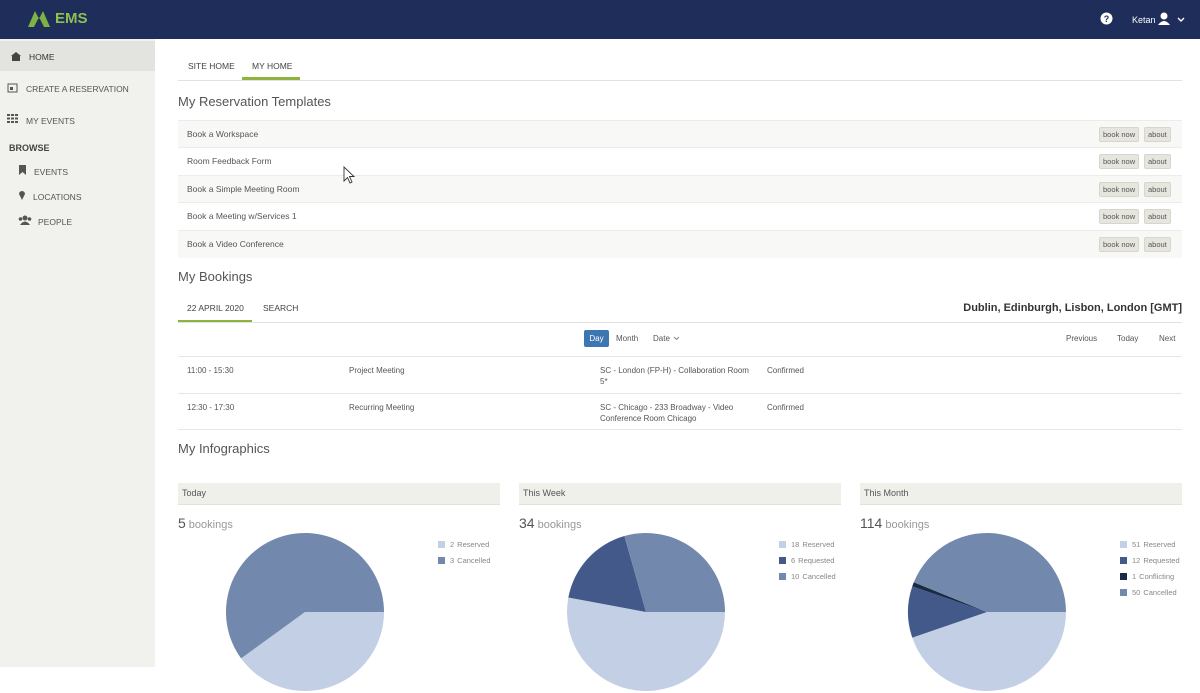 The height and width of the screenshot is (693, 1200). What do you see at coordinates (223, 134) in the screenshot?
I see `template-name: Book a Workspace` at bounding box center [223, 134].